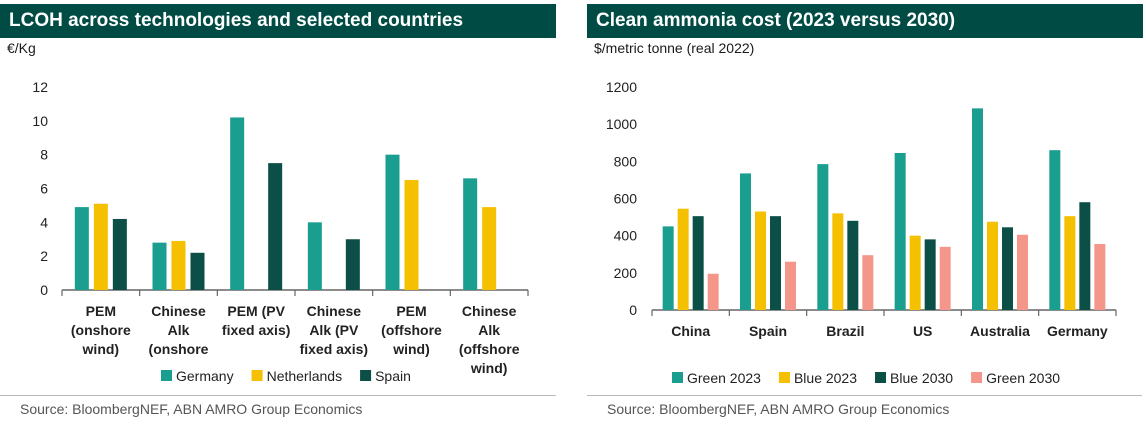 The width and height of the screenshot is (1146, 425). What do you see at coordinates (119, 254) in the screenshot?
I see `bar-spain` at bounding box center [119, 254].